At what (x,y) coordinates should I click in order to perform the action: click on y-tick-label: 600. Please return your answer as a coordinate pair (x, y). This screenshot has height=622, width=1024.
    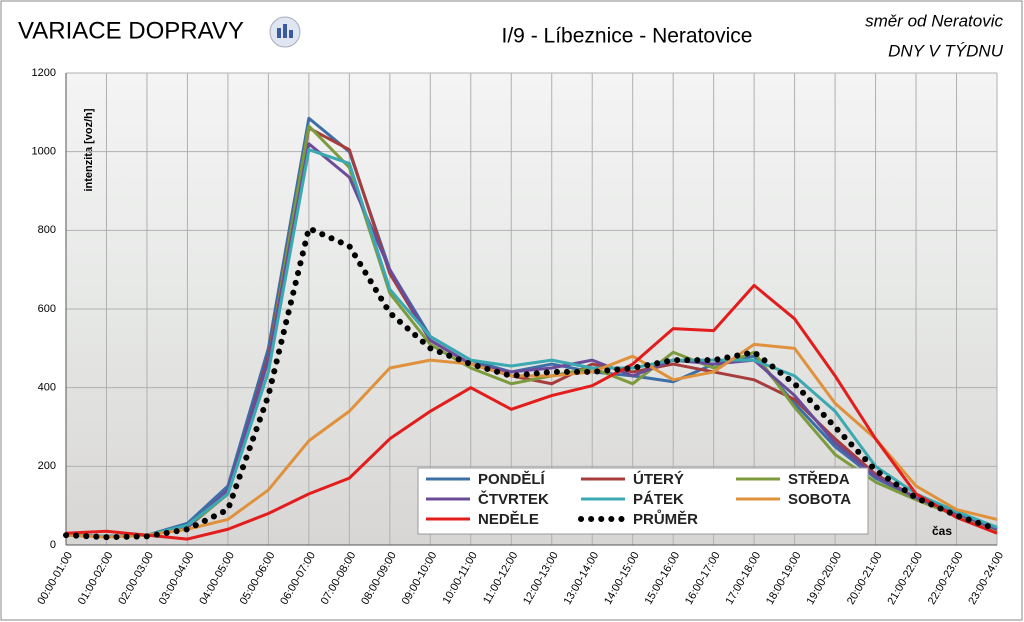
    Looking at the image, I should click on (47, 309).